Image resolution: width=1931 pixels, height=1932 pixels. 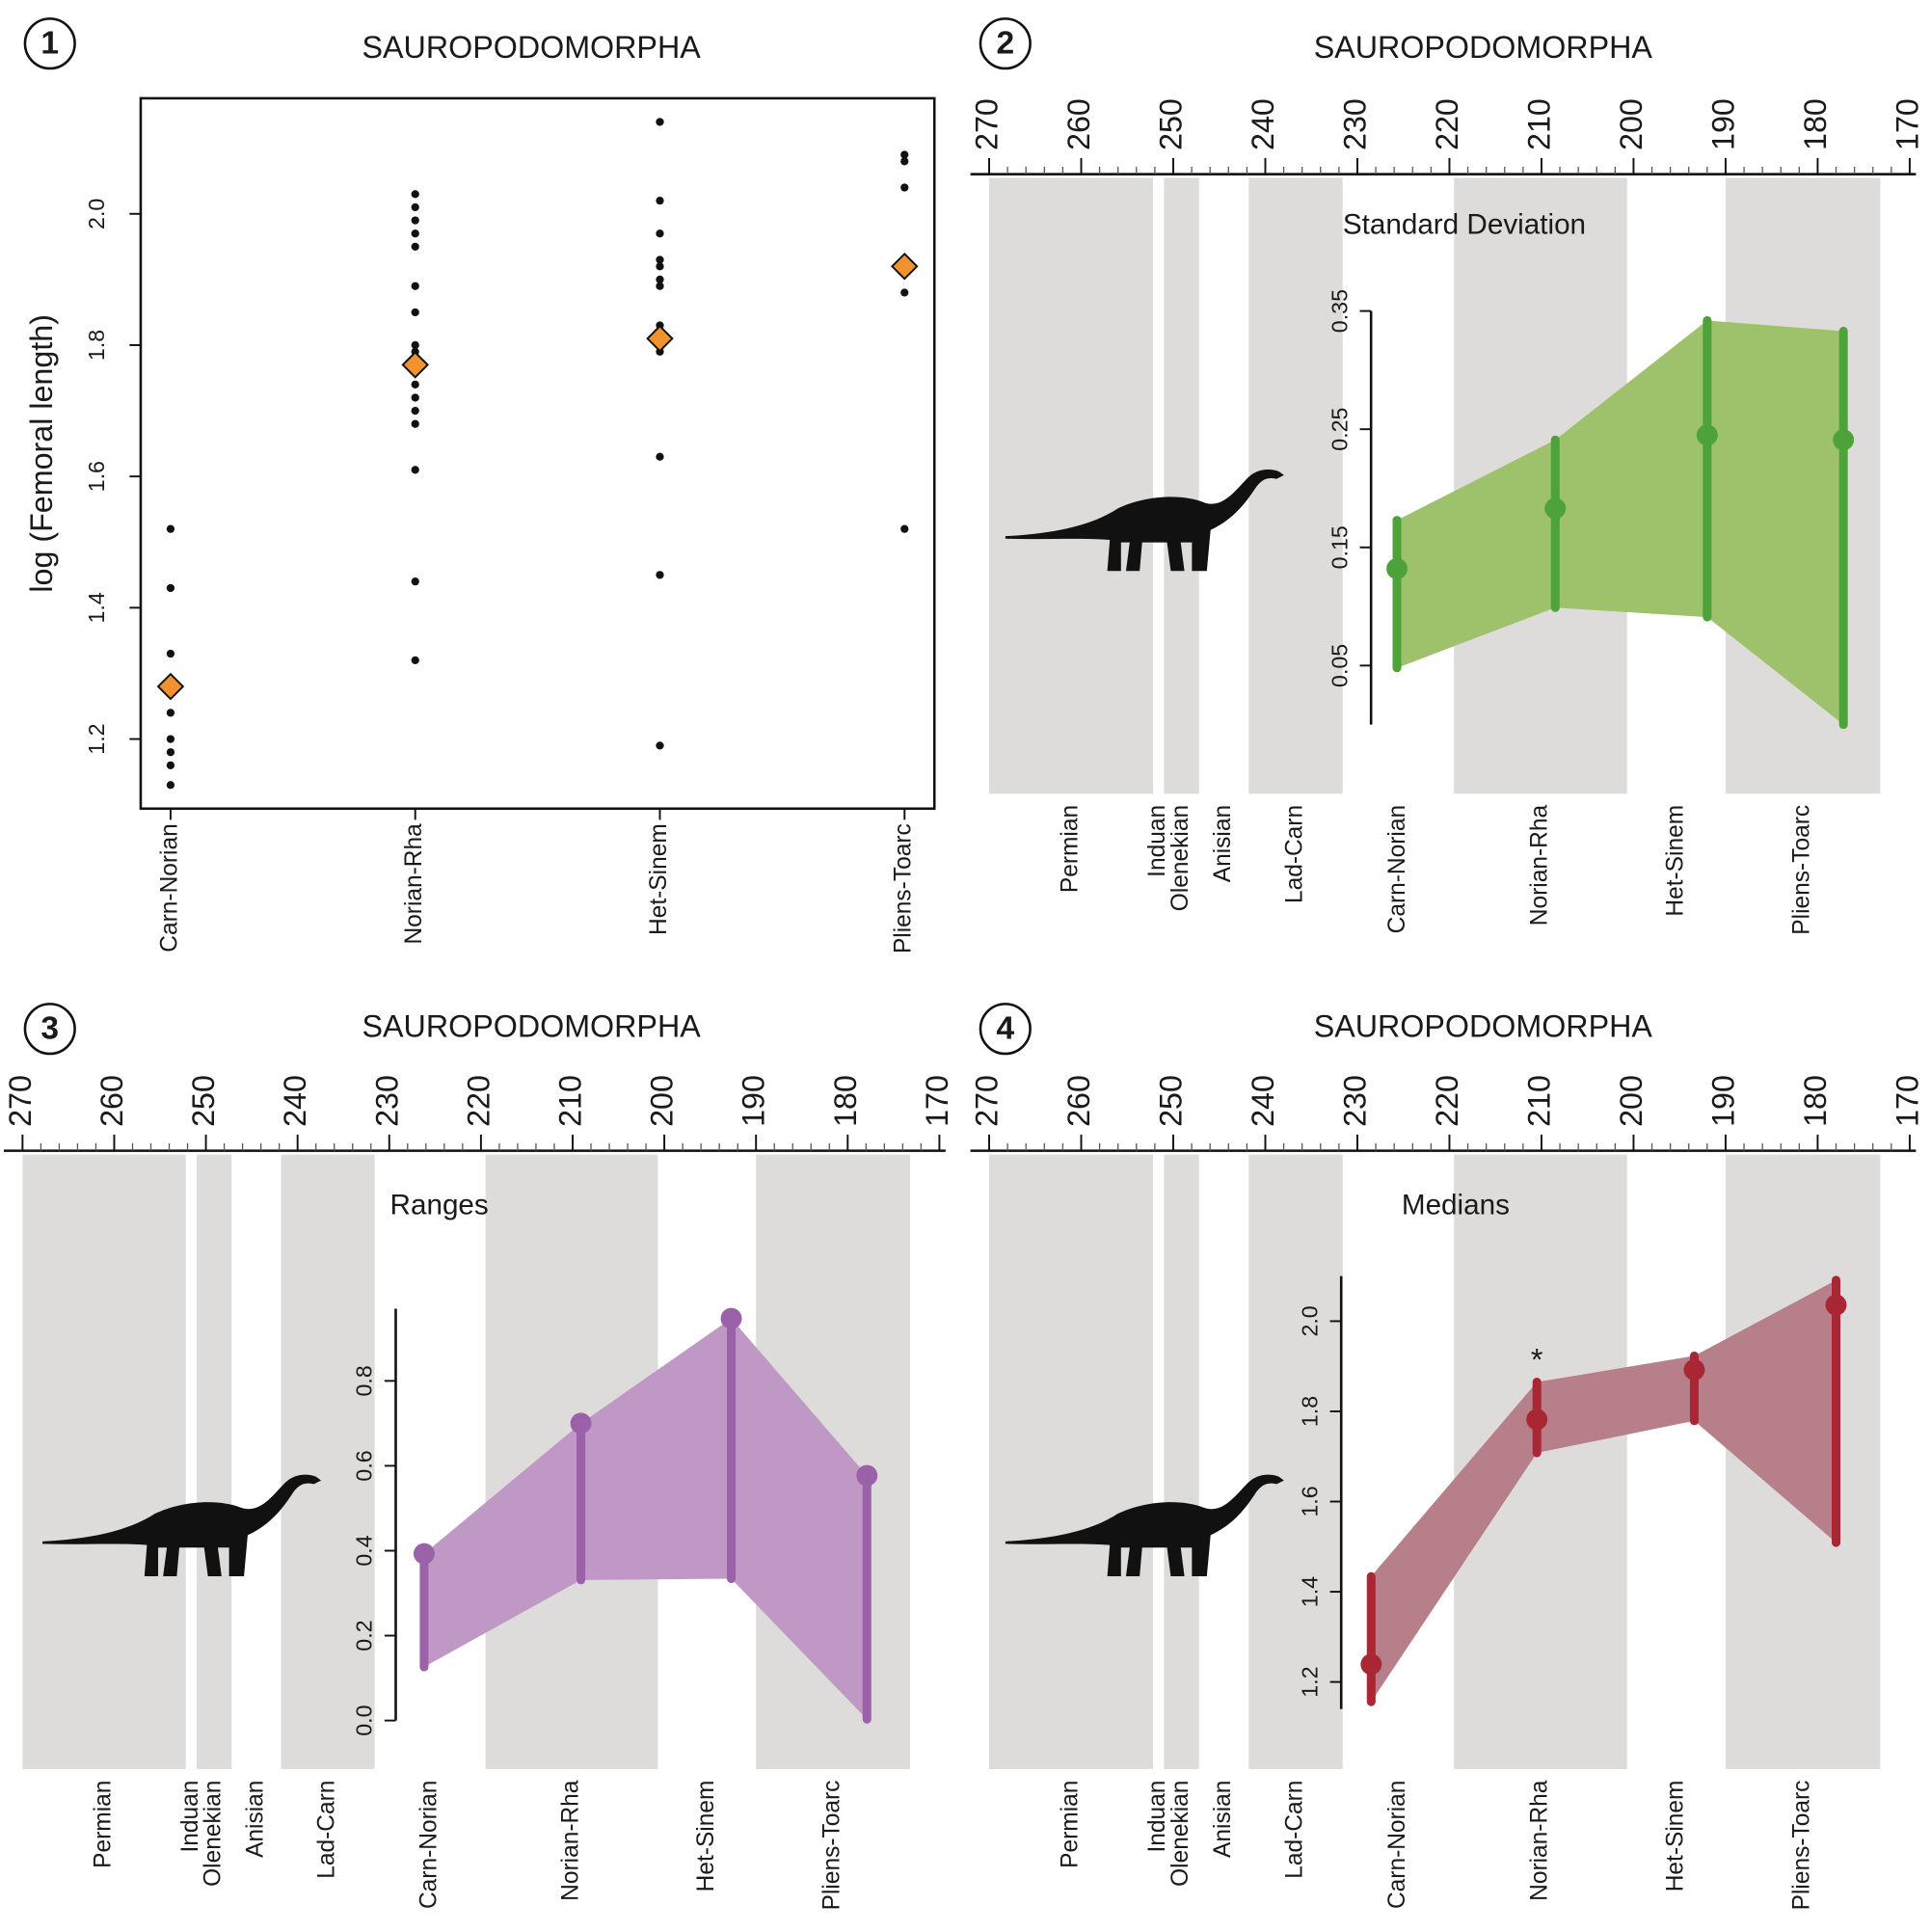 I want to click on y-tick-label: 0.05, so click(x=1340, y=666).